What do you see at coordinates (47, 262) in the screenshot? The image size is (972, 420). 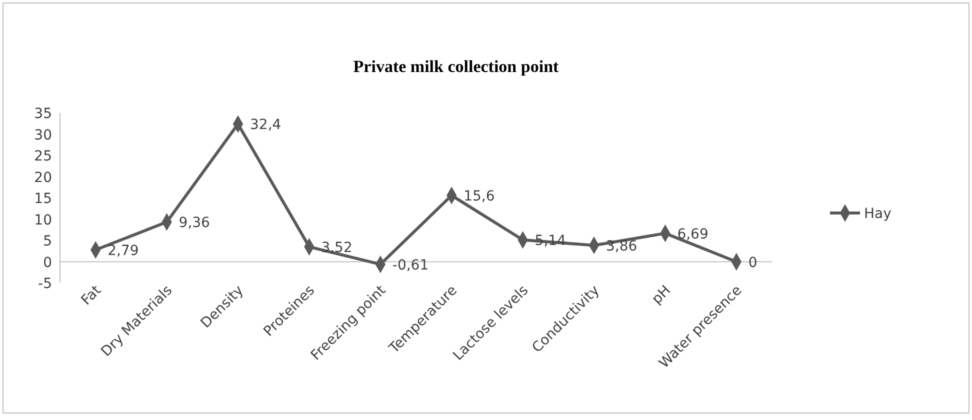 I see `y-tick-label: 0` at bounding box center [47, 262].